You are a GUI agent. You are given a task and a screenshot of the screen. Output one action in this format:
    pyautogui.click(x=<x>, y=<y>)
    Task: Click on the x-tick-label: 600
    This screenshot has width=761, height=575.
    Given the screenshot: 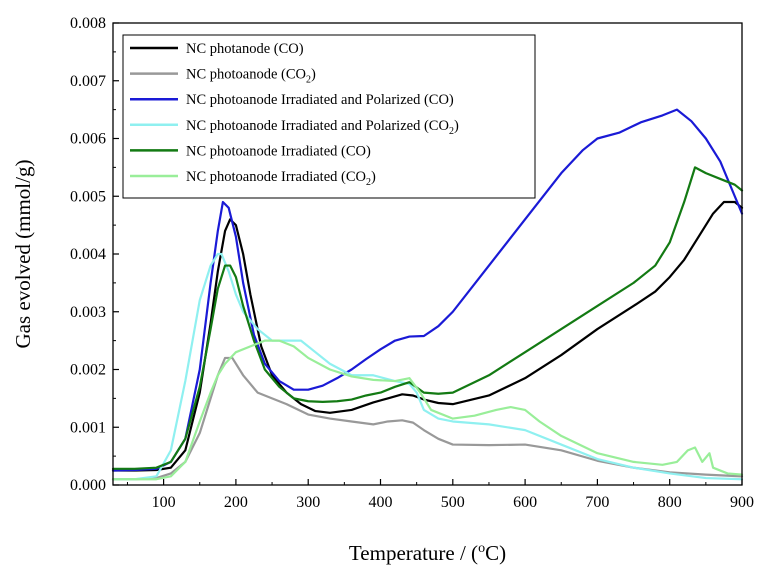 What is the action you would take?
    pyautogui.click(x=525, y=502)
    